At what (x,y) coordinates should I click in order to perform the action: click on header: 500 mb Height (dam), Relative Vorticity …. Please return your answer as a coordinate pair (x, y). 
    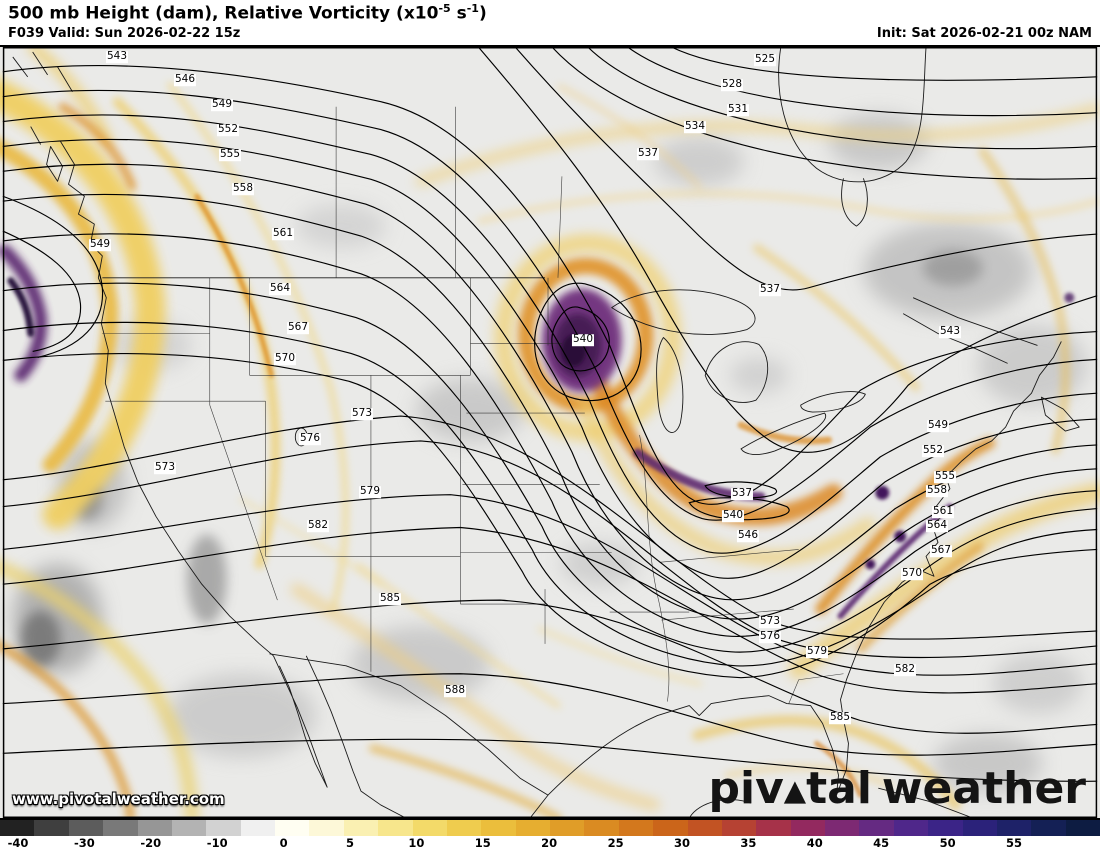
    Looking at the image, I should click on (550, 22).